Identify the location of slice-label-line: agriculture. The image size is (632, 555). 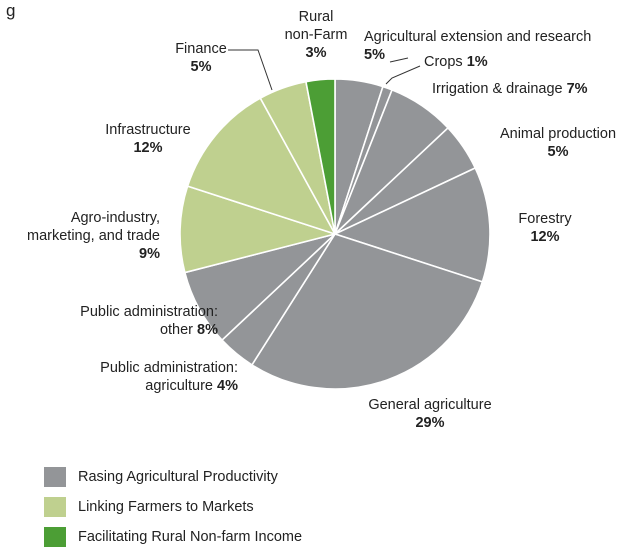
(179, 386).